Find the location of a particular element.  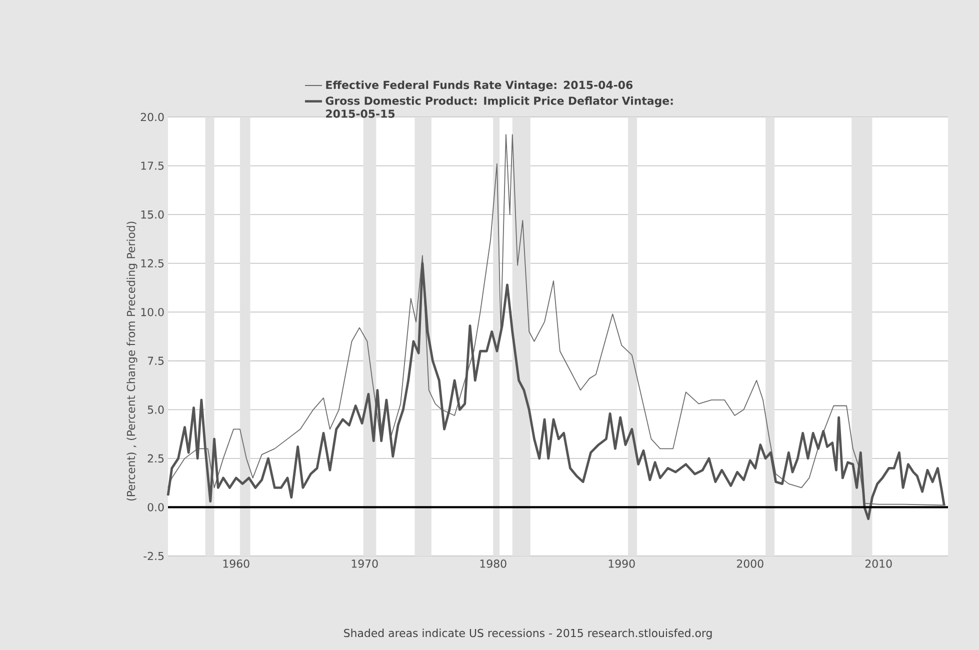

x-tick-label: 1960 is located at coordinates (236, 564).